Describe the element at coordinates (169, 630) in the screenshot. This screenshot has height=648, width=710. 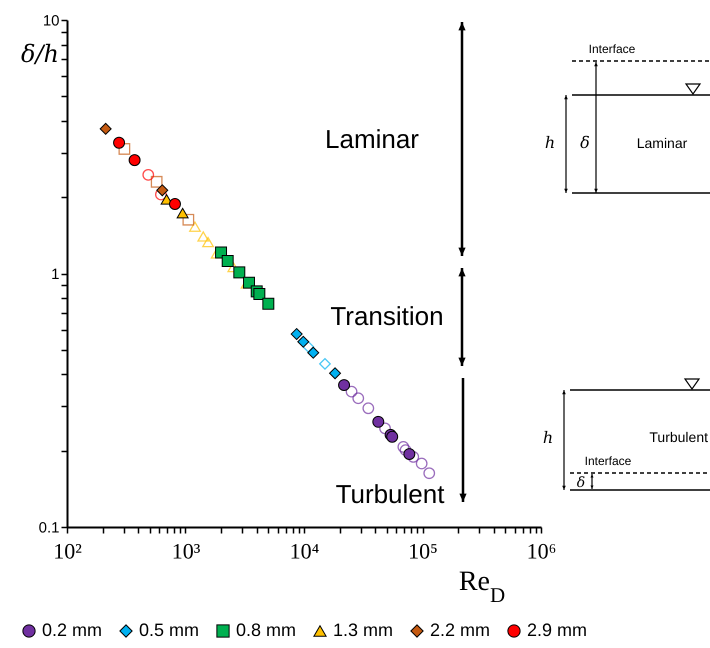
I see `legend-label: 0.5 mm` at that location.